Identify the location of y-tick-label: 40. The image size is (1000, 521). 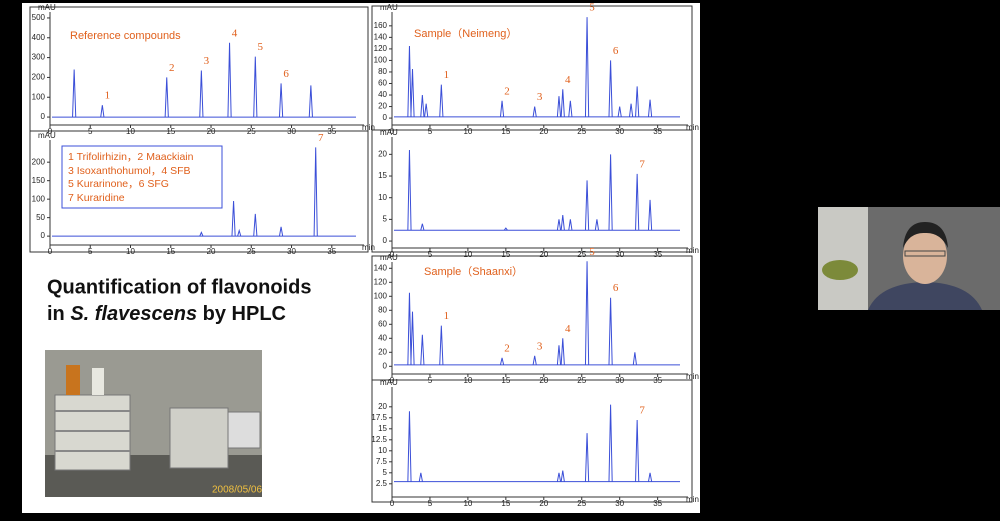
(382, 94).